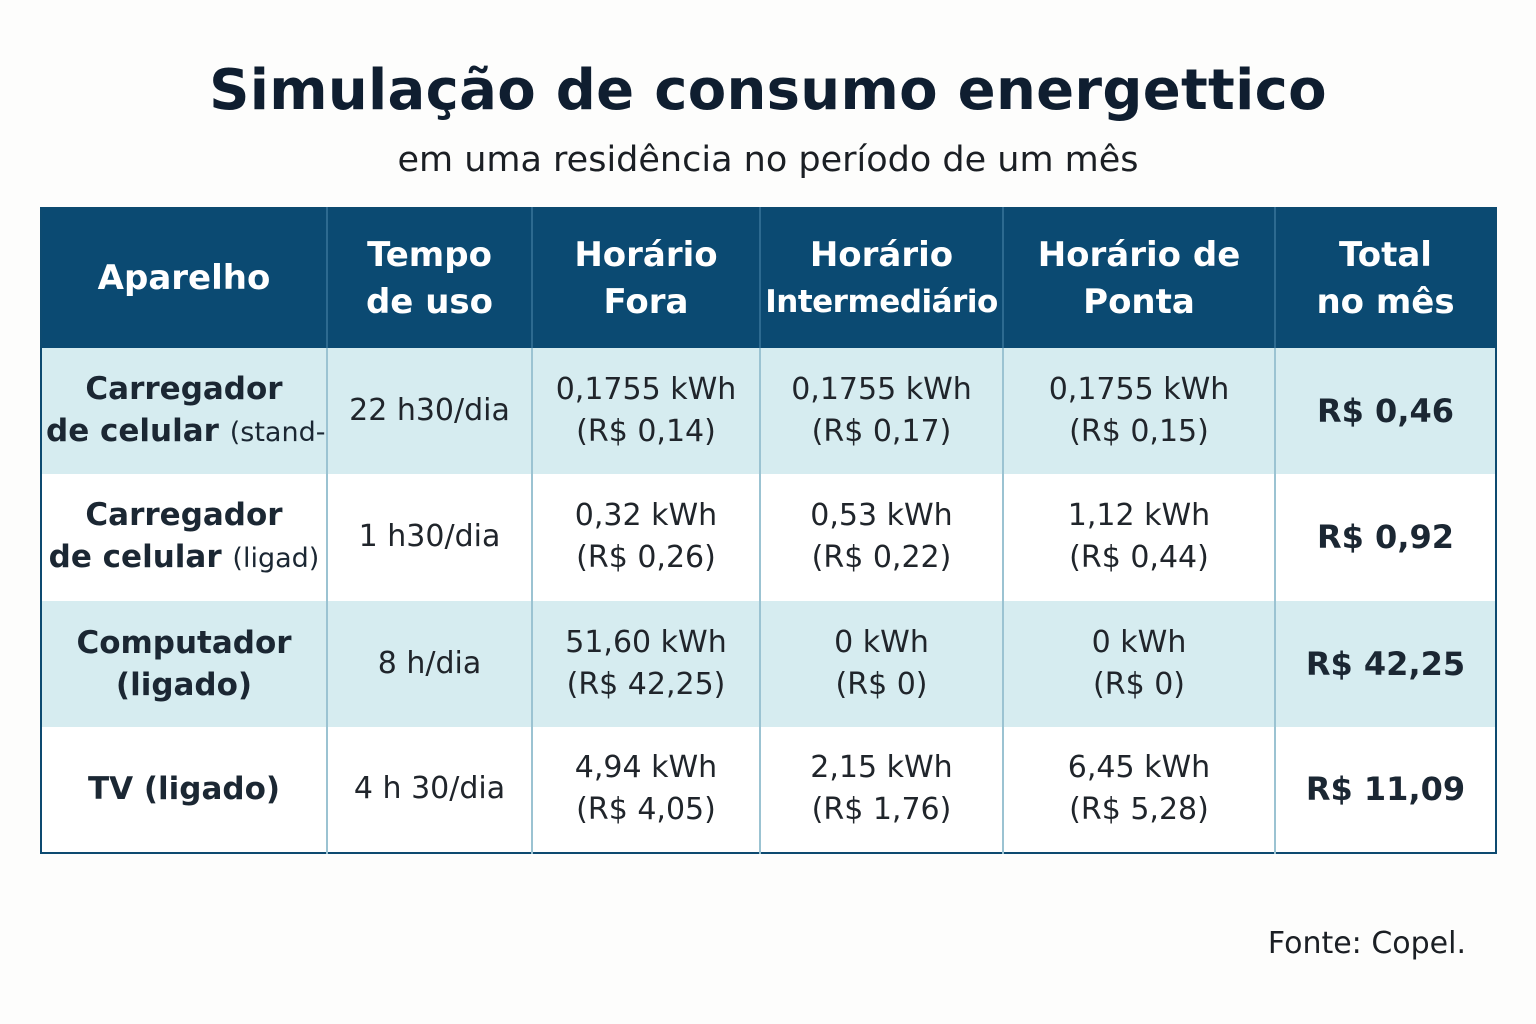  Describe the element at coordinates (881, 558) in the screenshot. I see `cost-value: (R$ 0,22)` at that location.